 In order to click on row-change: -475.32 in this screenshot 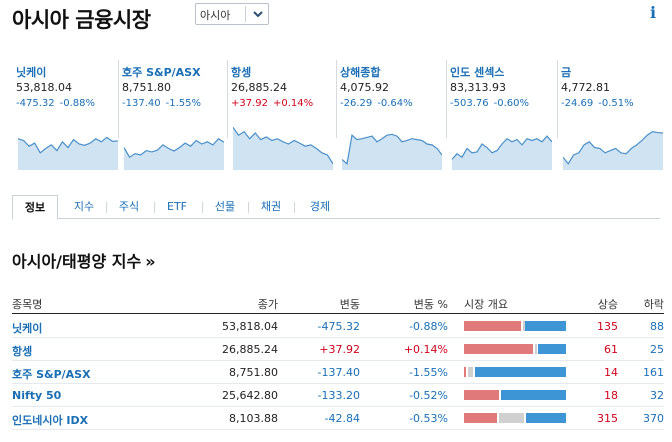, I will do `click(338, 326)`.